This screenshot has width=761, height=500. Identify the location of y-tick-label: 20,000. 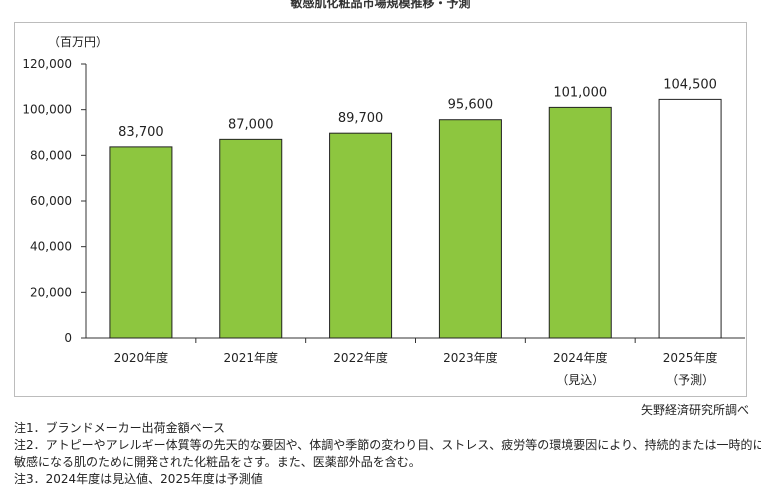
(51, 292).